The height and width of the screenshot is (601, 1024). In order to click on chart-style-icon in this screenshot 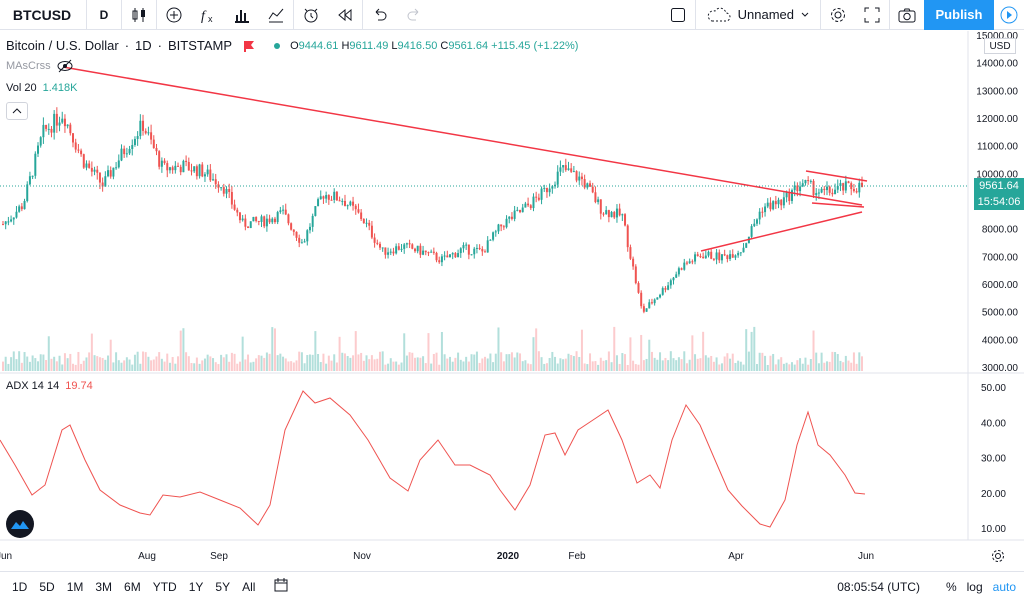, I will do `click(276, 15)`.